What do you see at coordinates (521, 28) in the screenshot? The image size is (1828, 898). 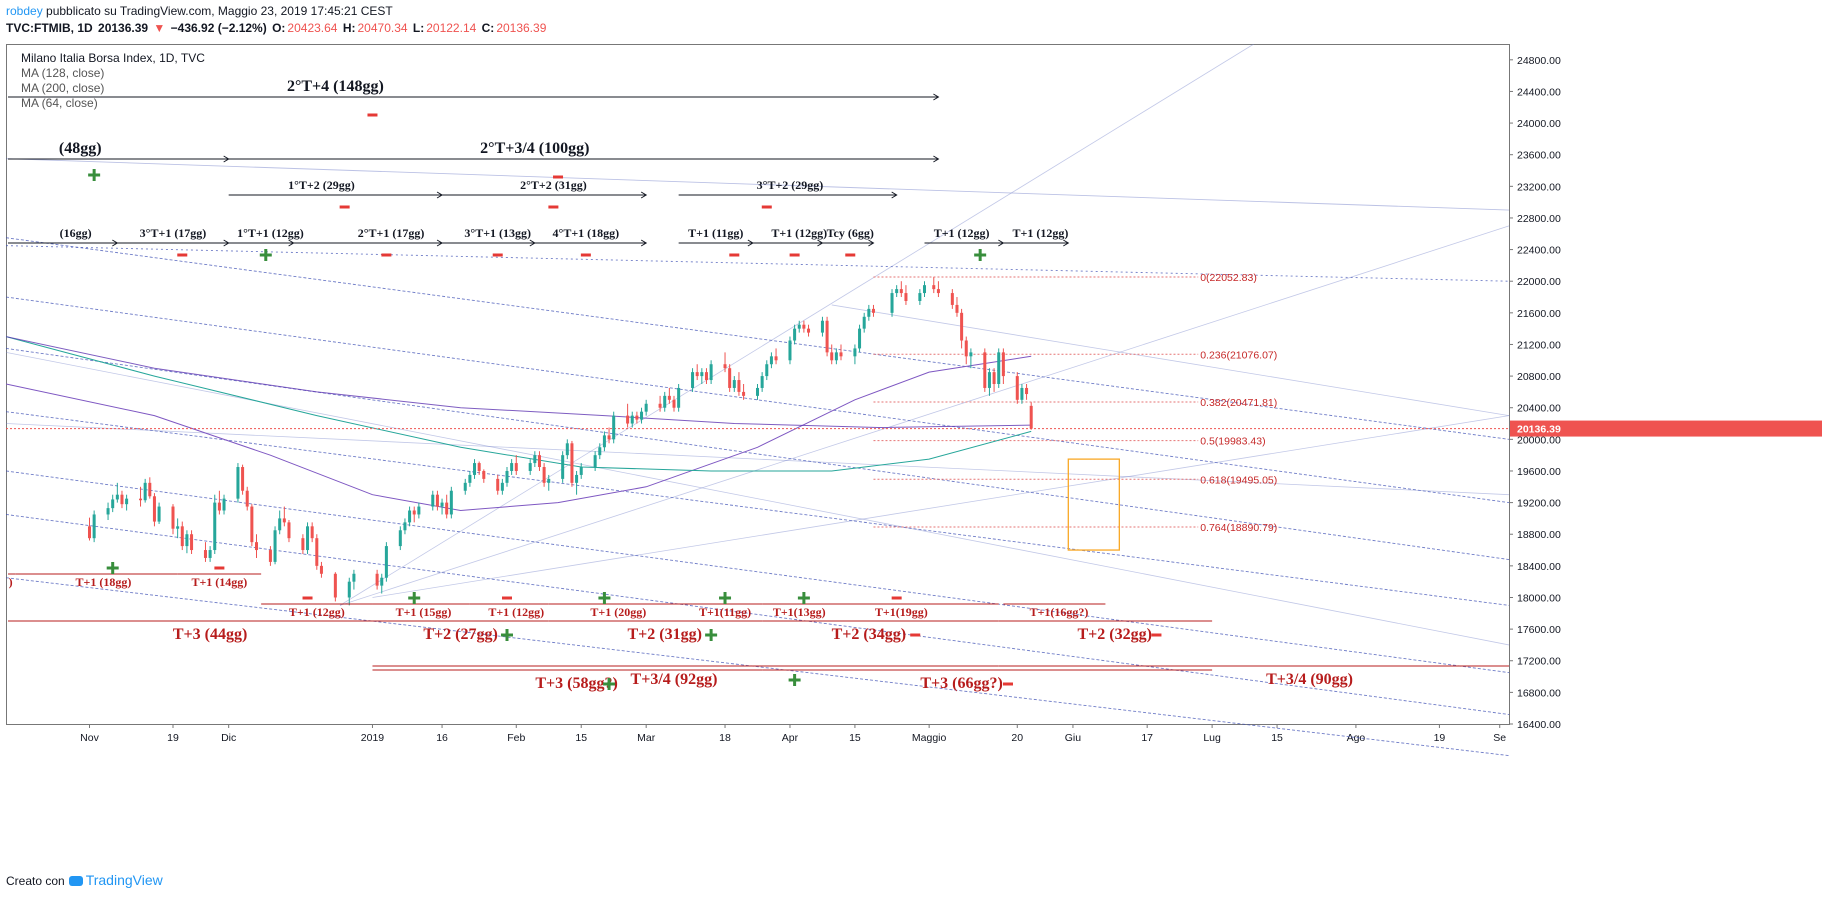 I see `close-value: 20136.39` at bounding box center [521, 28].